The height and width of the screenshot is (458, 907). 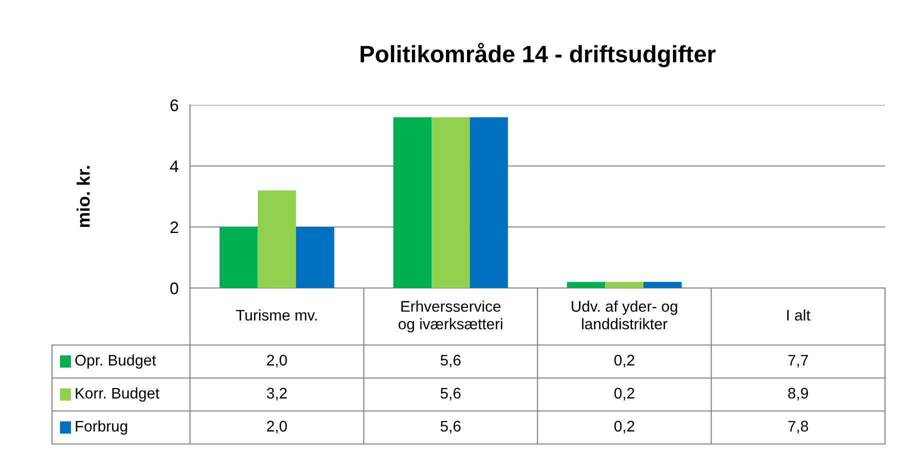 What do you see at coordinates (798, 427) in the screenshot?
I see `text: 7,8` at bounding box center [798, 427].